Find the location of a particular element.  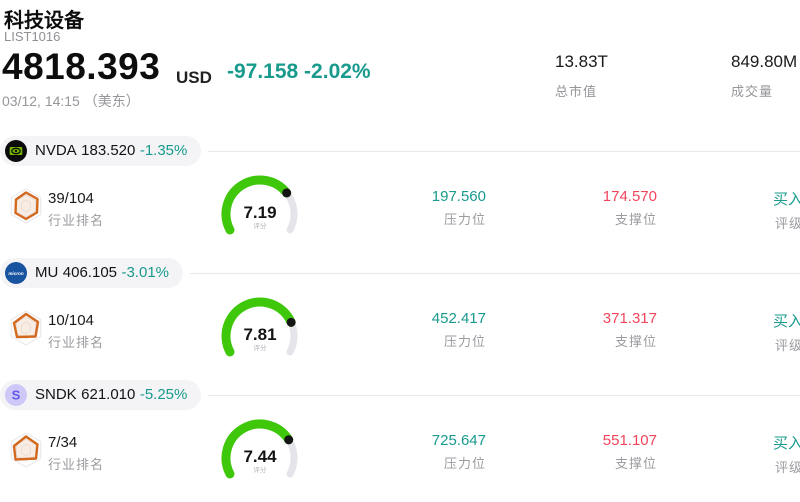

stock-row-header: micron MU 406.105 -3.01% is located at coordinates (400, 273).